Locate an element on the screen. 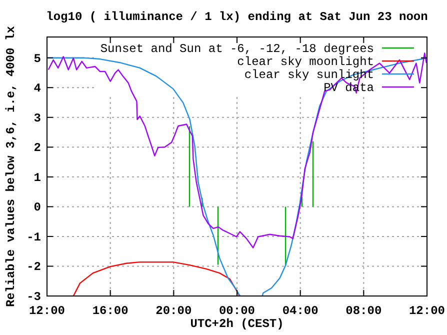 The height and width of the screenshot is (335, 447). y-tick-label: 5 is located at coordinates (37, 59).